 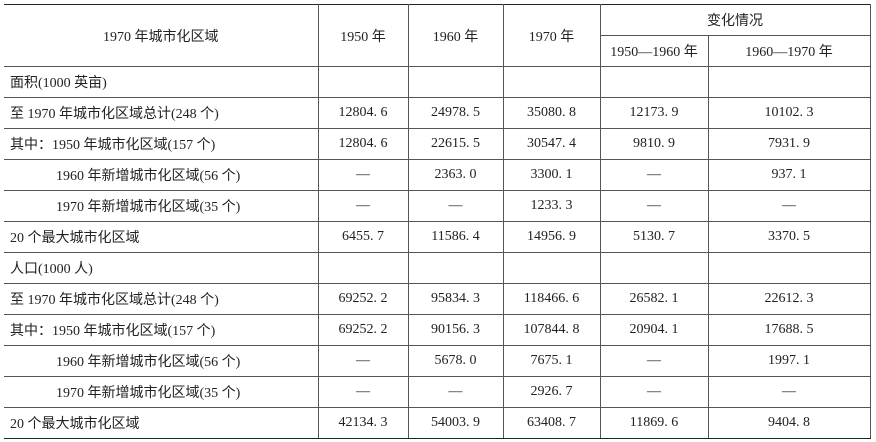 I want to click on header-cell: 1970 年城市化区域, so click(x=161, y=35).